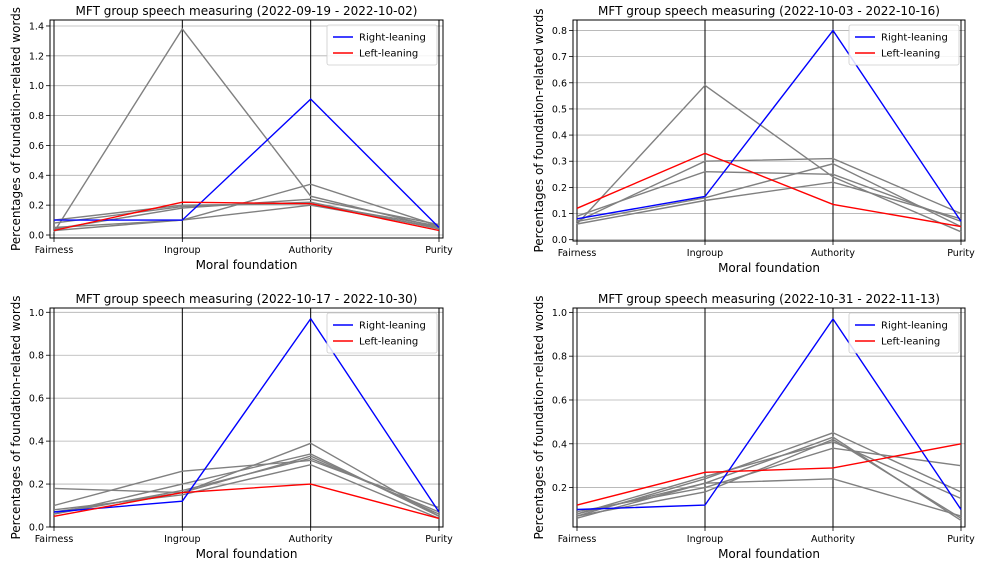  I want to click on y-tick-label: 1.4, so click(36, 26).